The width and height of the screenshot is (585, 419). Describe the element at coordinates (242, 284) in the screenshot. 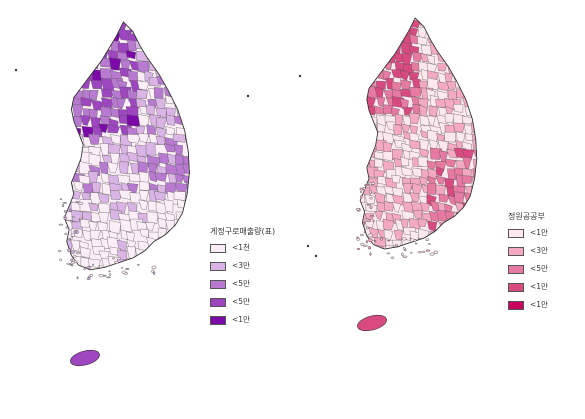

I see `legend-left-item-3: <5만` at that location.